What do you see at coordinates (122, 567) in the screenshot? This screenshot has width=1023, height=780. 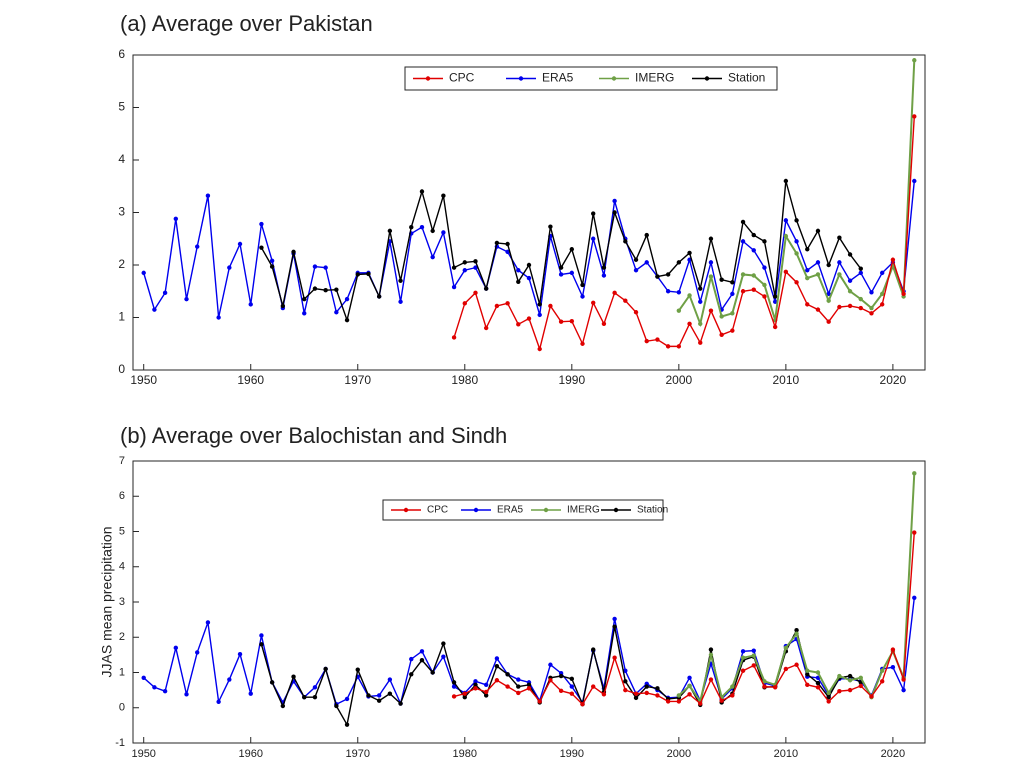 I see `y-tick-label: 4` at bounding box center [122, 567].